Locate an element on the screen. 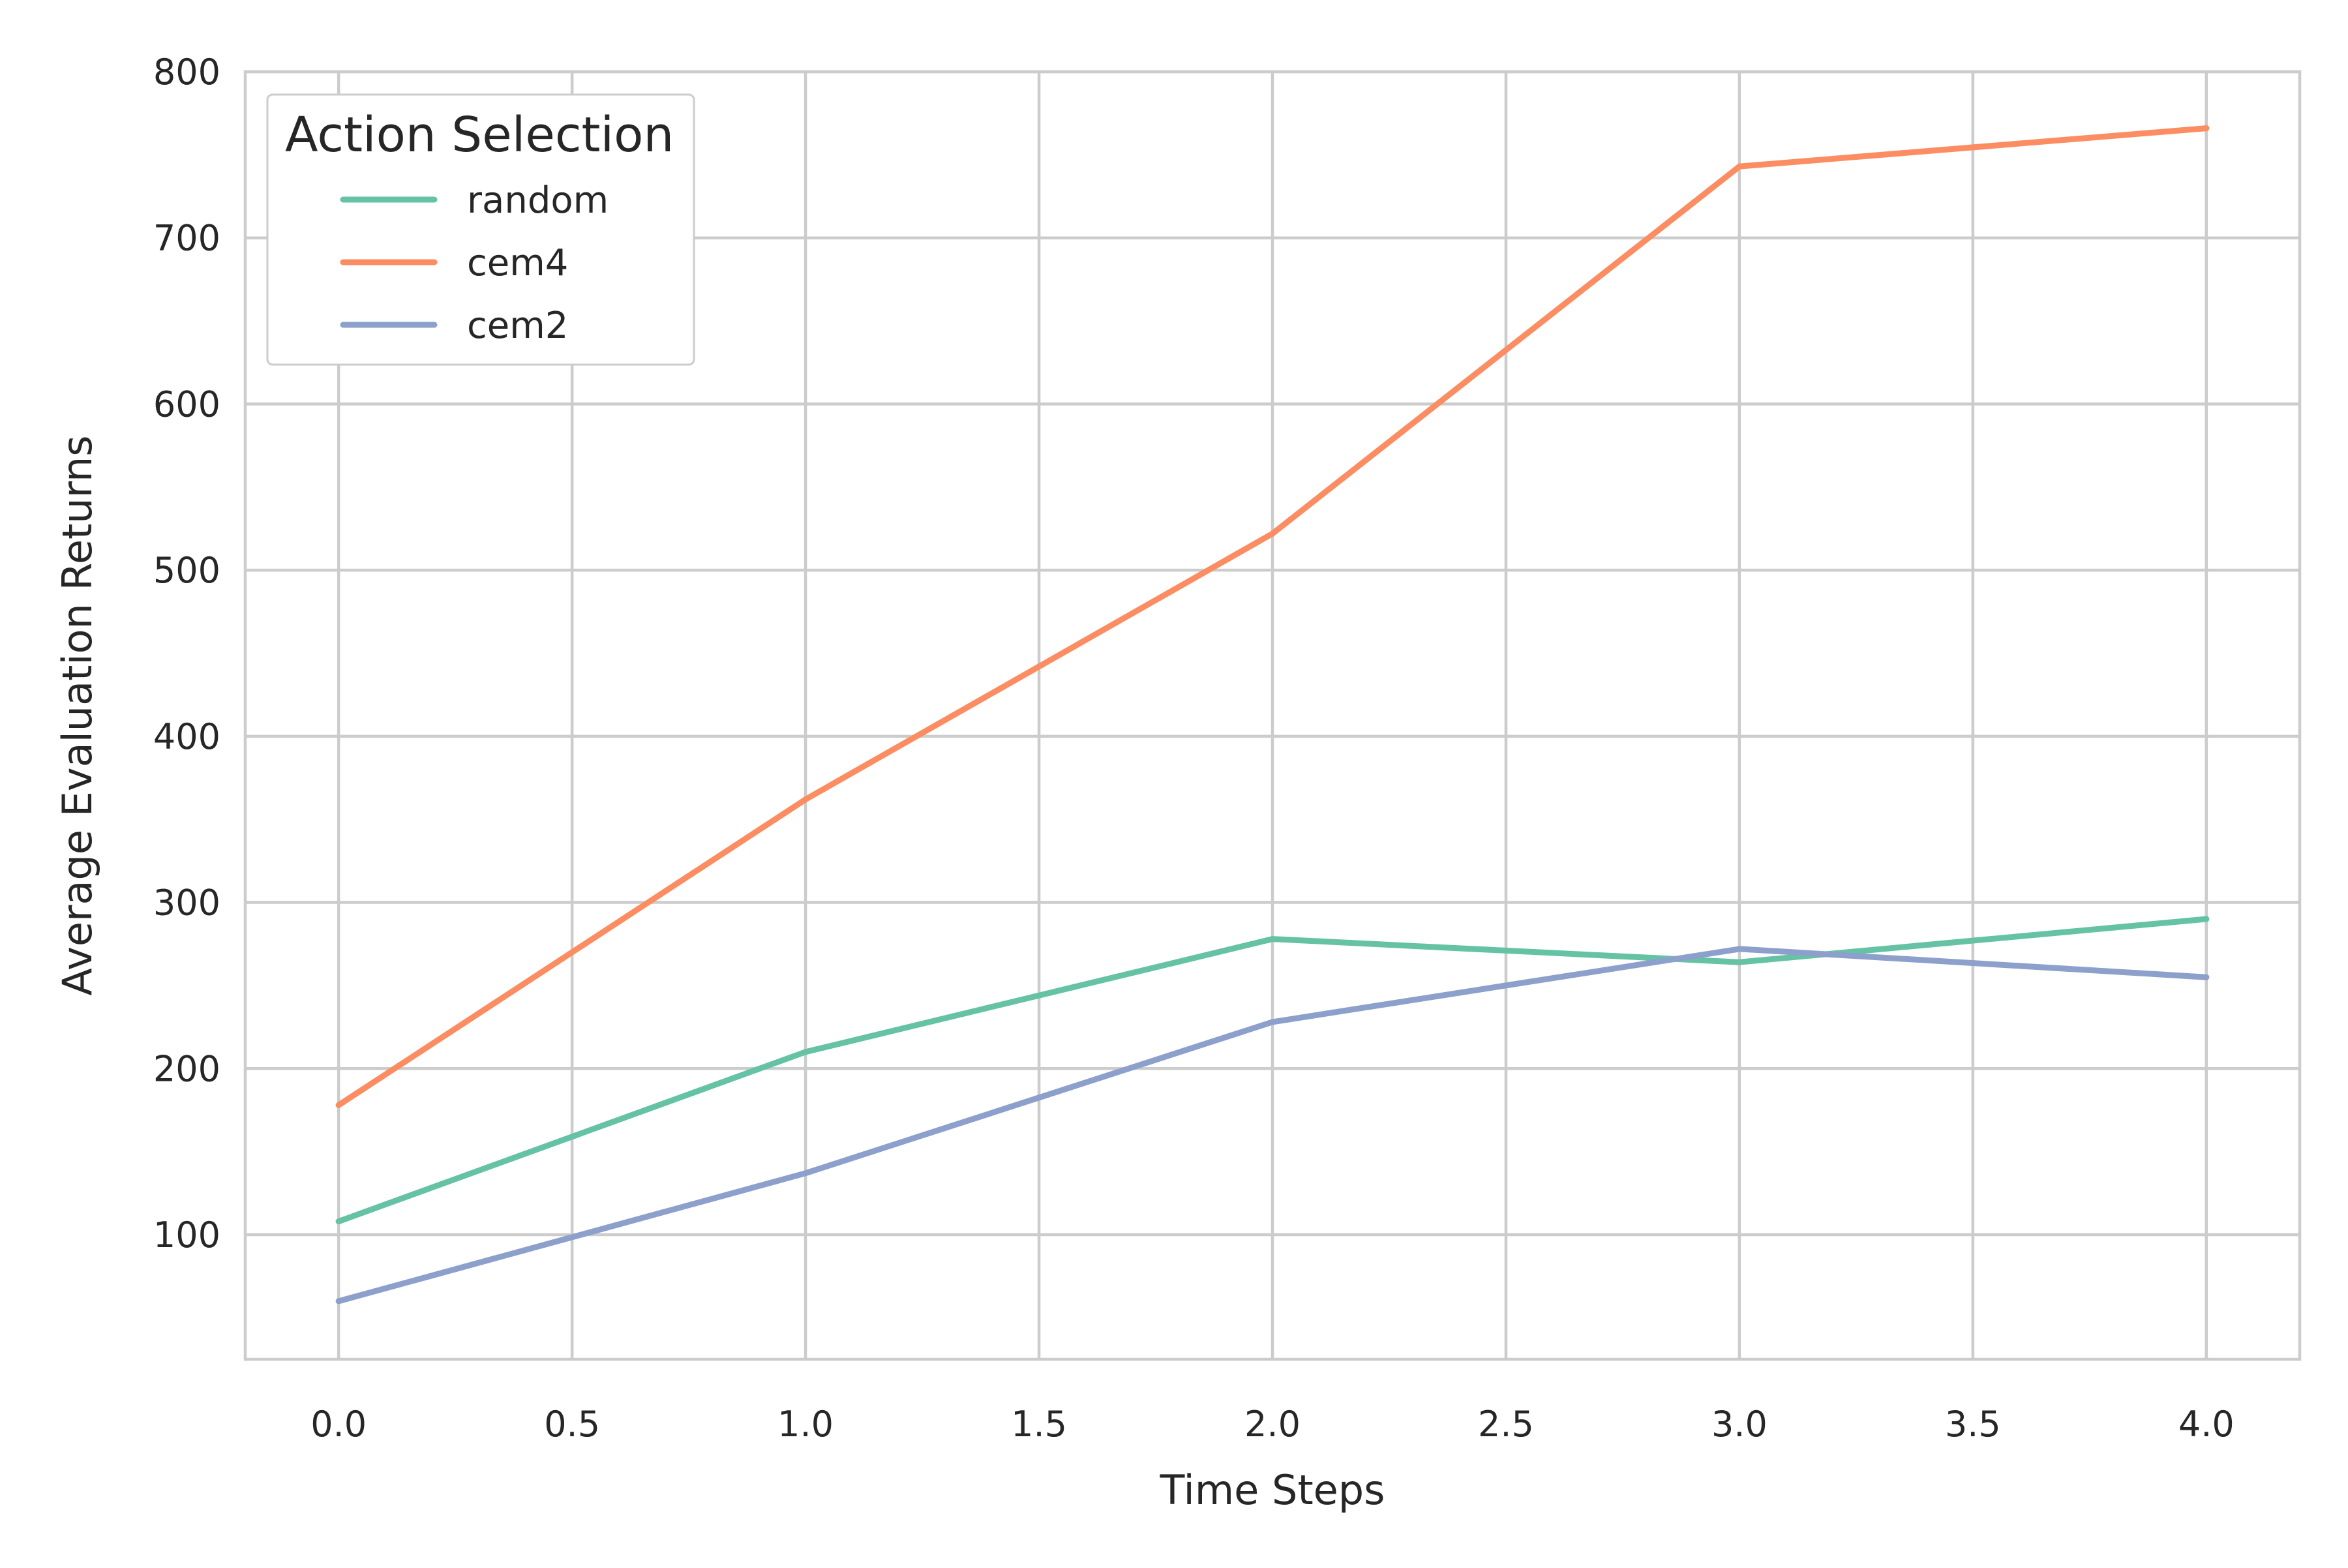  y-tick-label: 300 is located at coordinates (187, 903).